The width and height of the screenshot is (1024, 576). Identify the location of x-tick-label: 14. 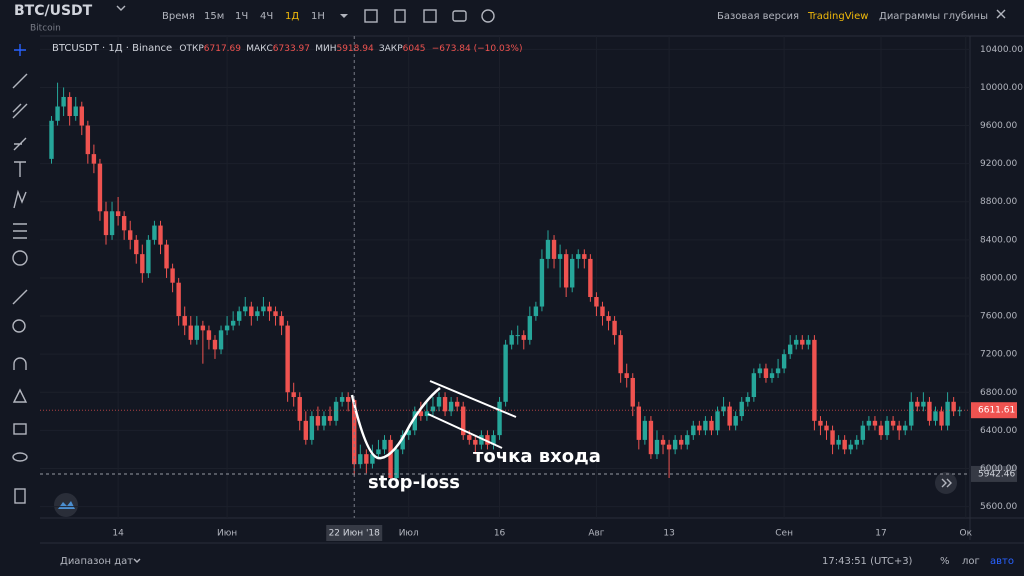
(118, 534).